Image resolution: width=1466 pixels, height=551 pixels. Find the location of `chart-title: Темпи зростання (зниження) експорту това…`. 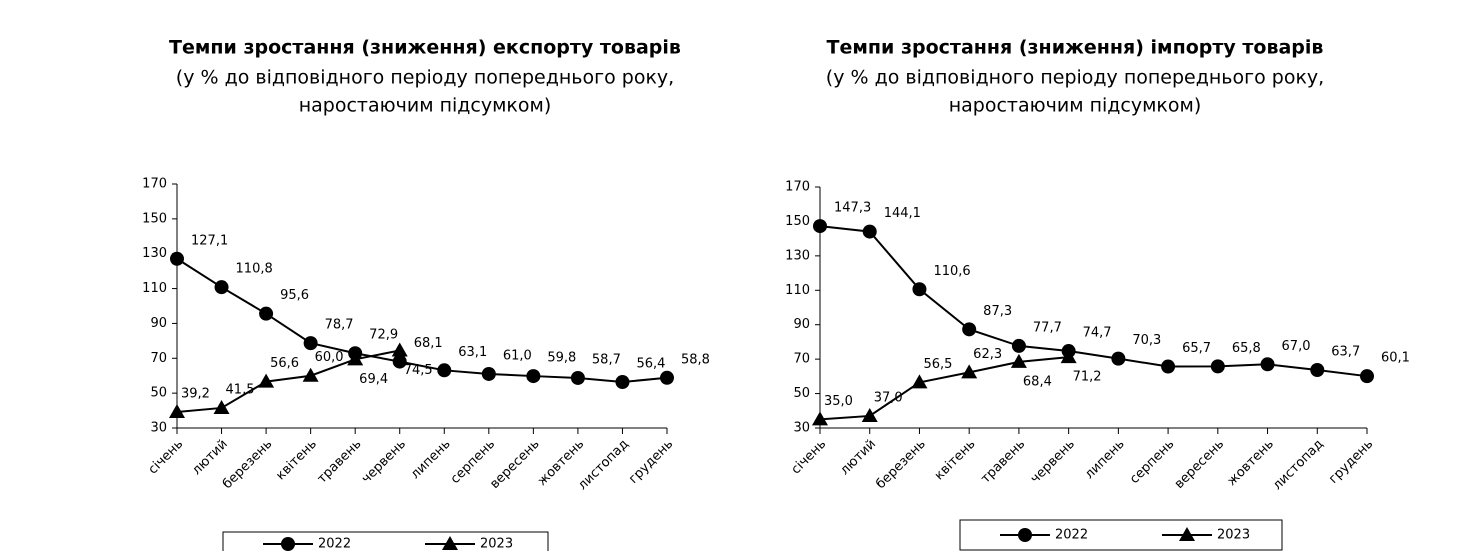

chart-title: Темпи зростання (зниження) експорту това… is located at coordinates (425, 48).